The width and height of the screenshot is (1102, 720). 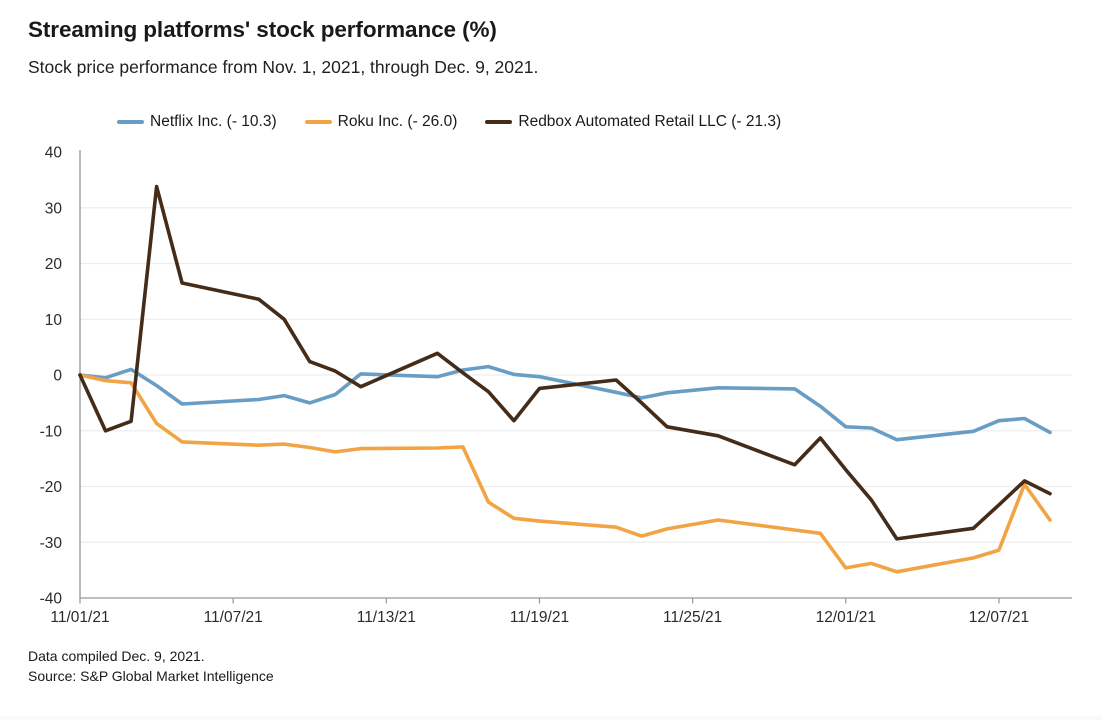 I want to click on y-tick-label-40: 40, so click(x=54, y=153).